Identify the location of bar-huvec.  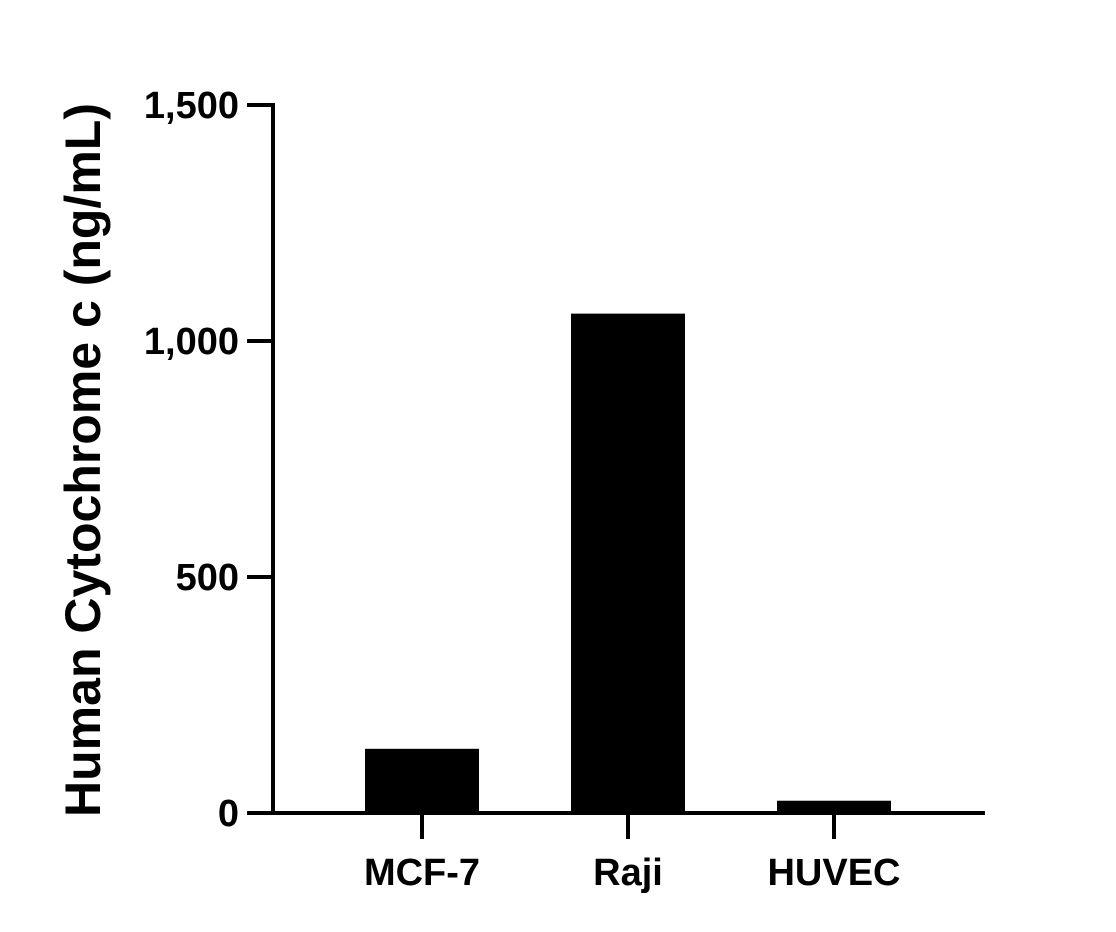
(834, 806).